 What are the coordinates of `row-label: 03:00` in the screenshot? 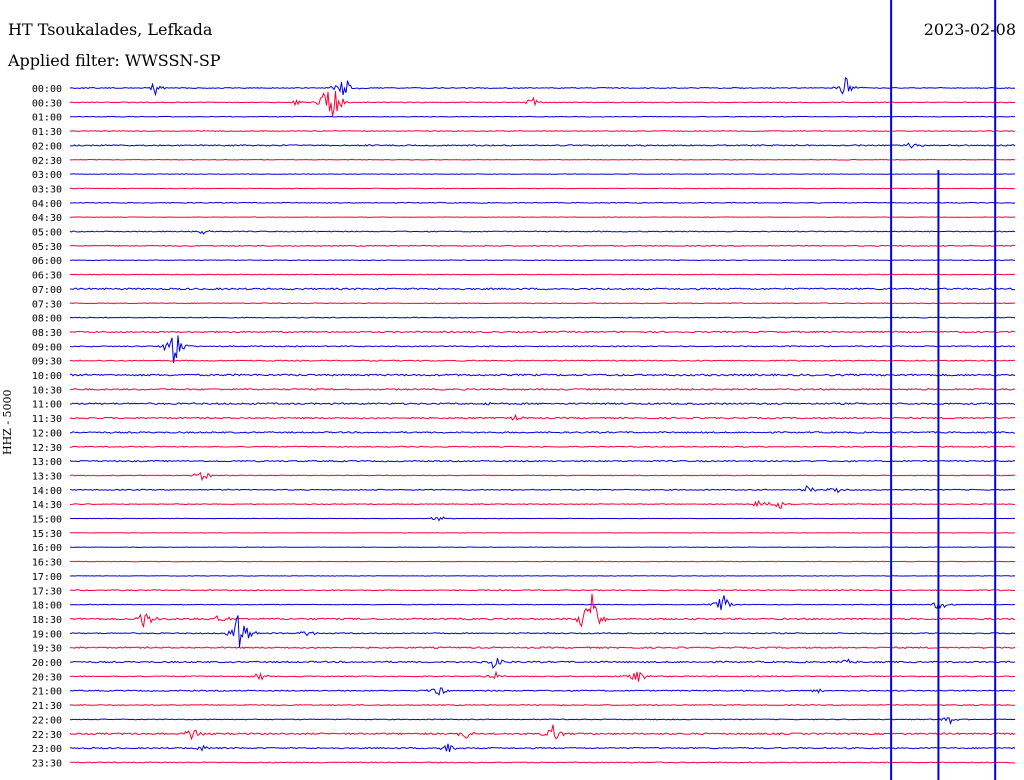 It's located at (47, 175).